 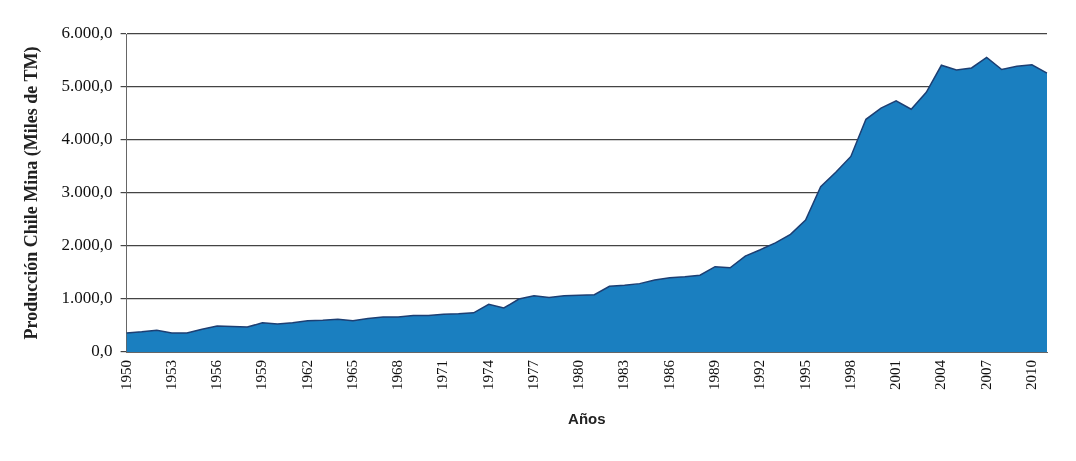 What do you see at coordinates (216, 374) in the screenshot?
I see `x-tick-label: 1956` at bounding box center [216, 374].